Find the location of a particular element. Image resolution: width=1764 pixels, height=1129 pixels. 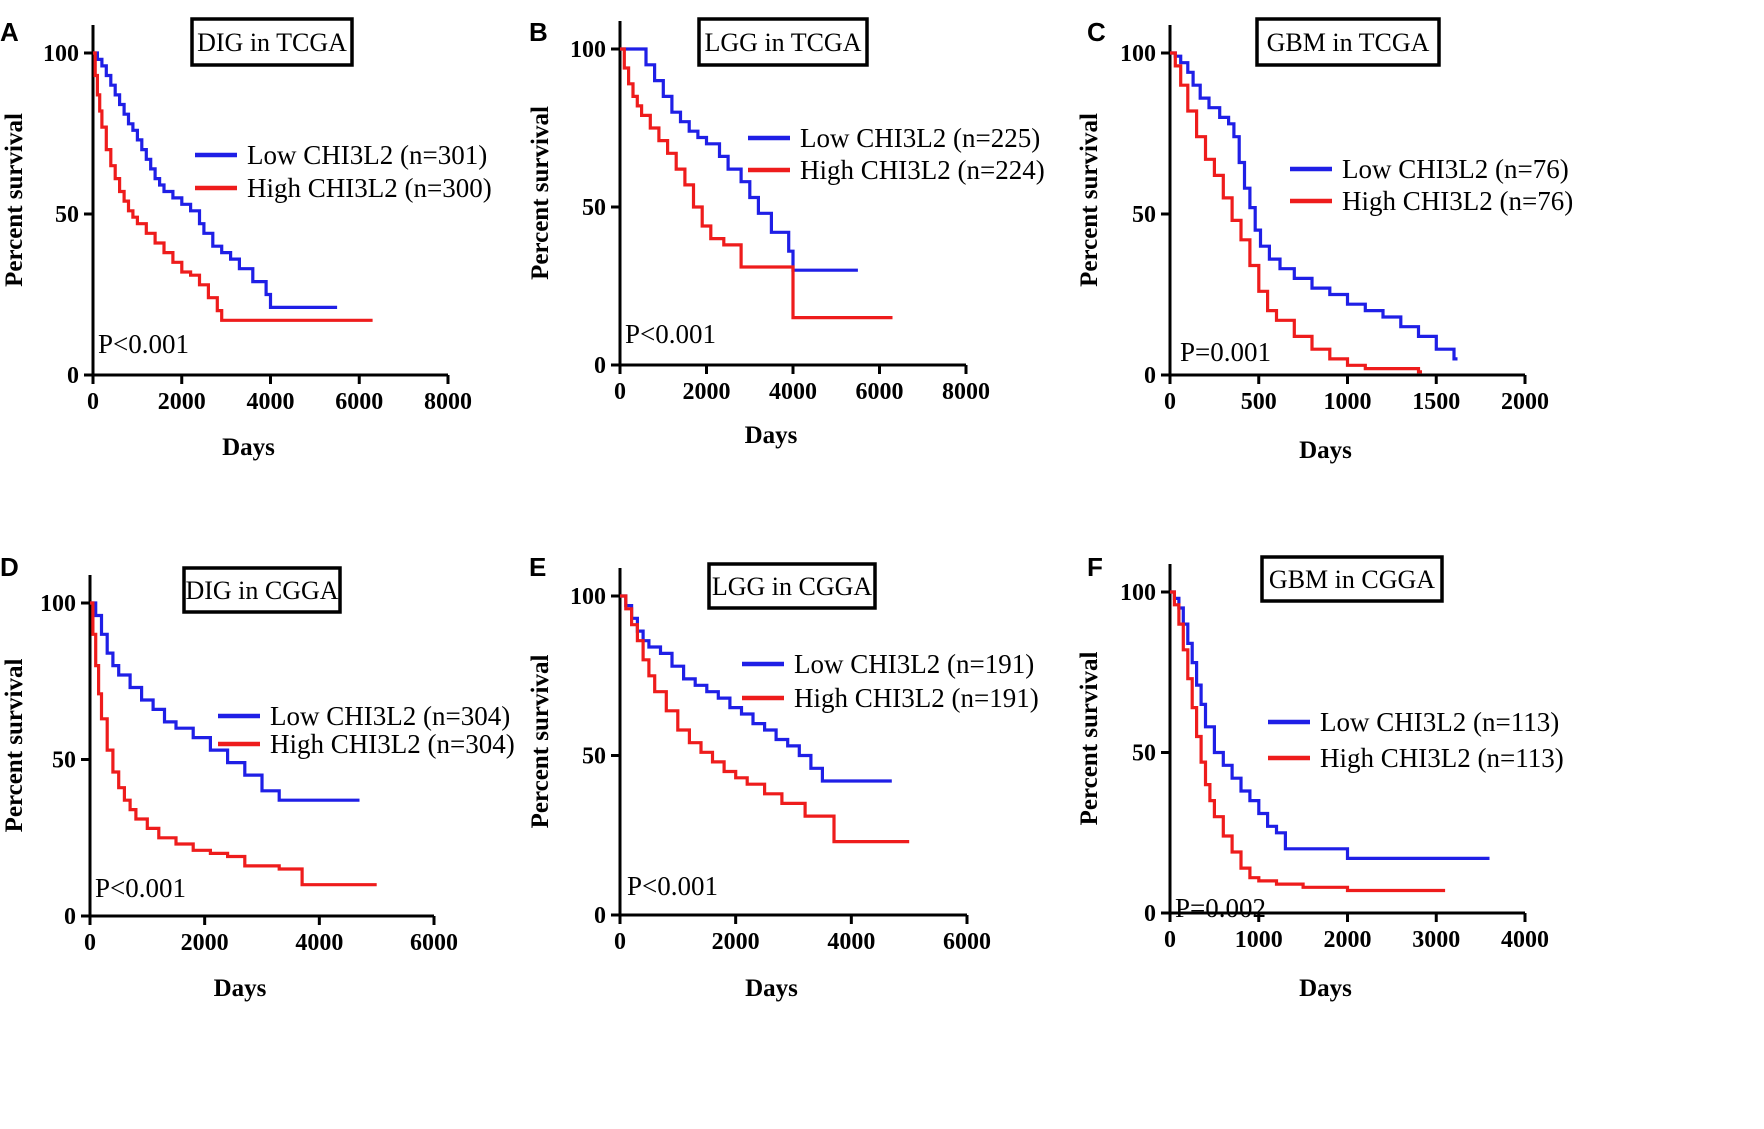

x-tick-label: 8000 is located at coordinates (448, 402).